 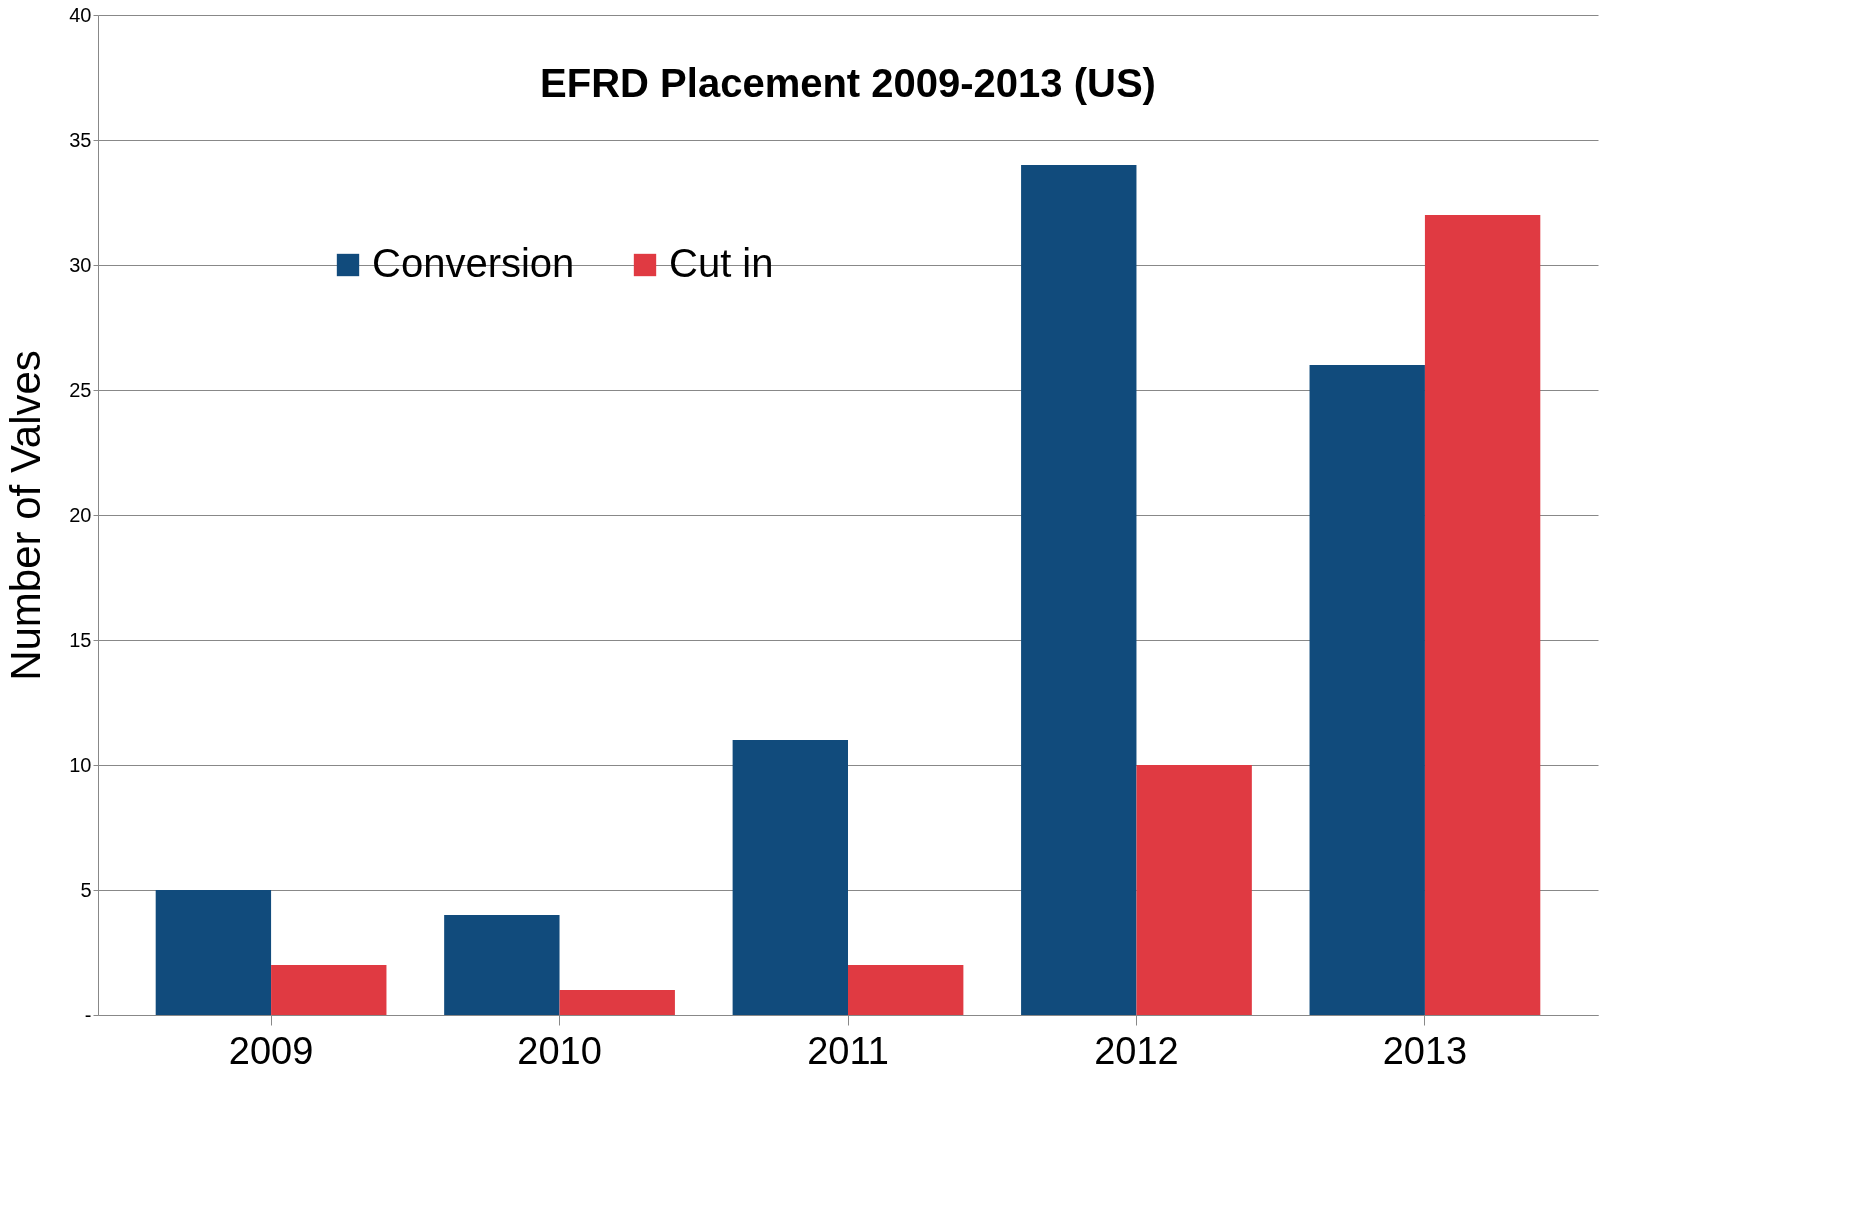 I want to click on x-tick-label: 2011, so click(x=848, y=1050).